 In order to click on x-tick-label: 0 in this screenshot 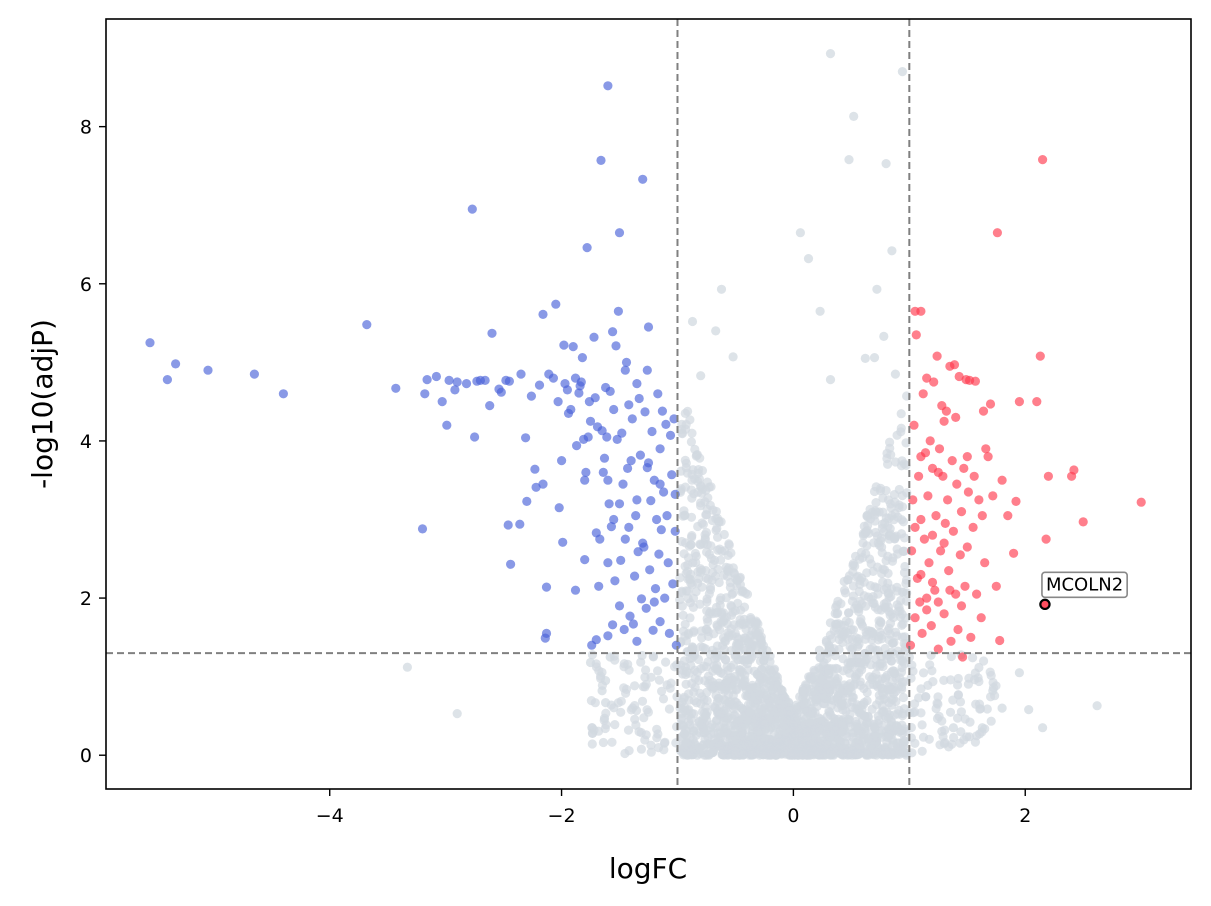, I will do `click(793, 816)`.